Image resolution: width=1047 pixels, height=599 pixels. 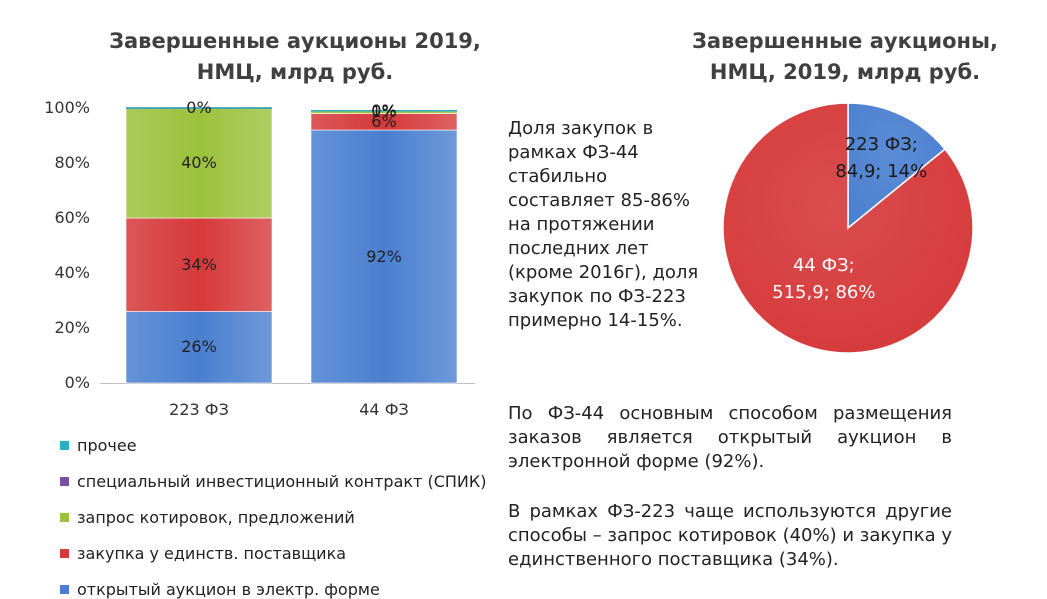 I want to click on legend-item: закупка у единств. поставщика, so click(x=203, y=553).